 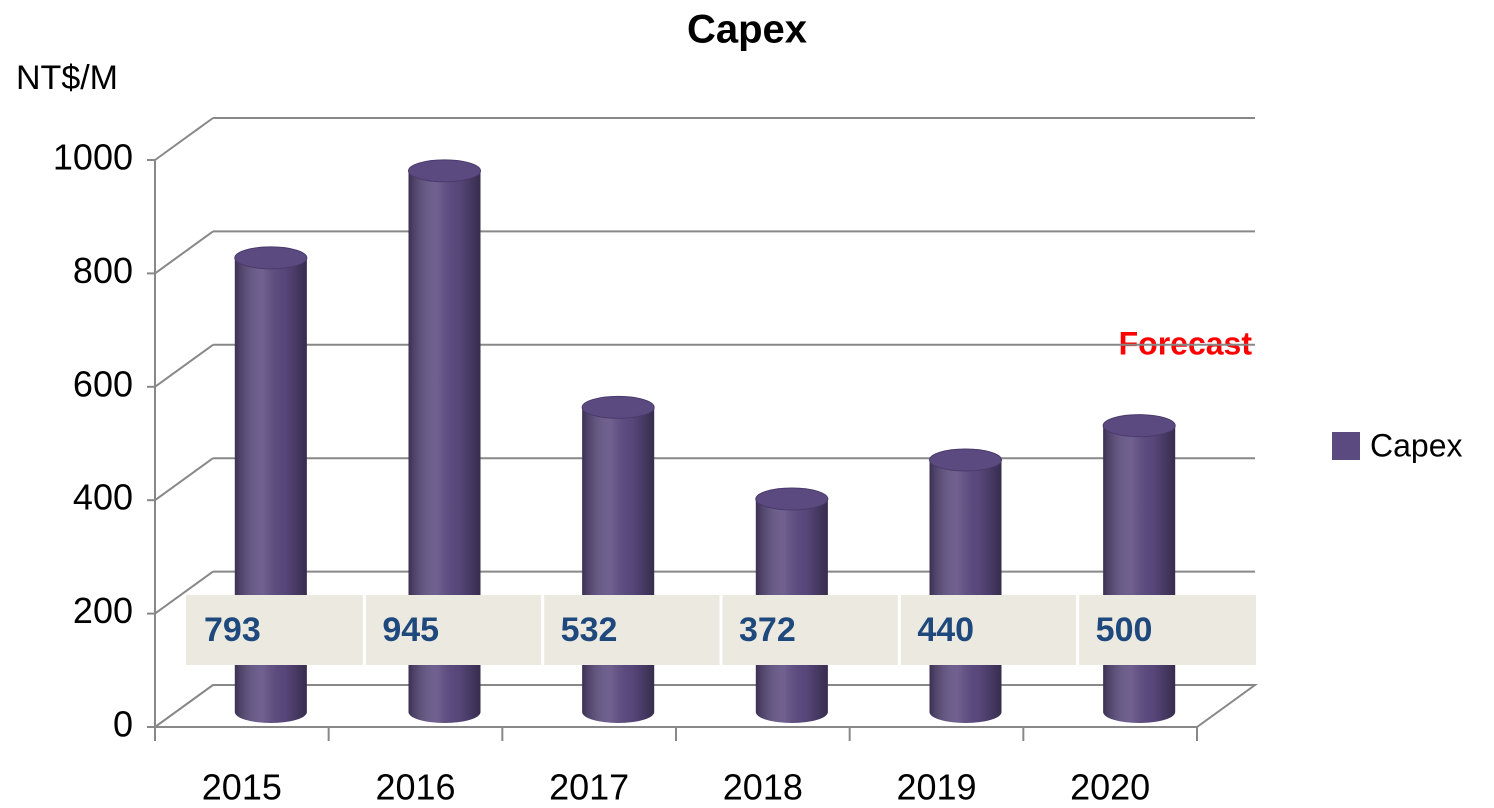 I want to click on y-tick-label: 0, so click(x=123, y=724).